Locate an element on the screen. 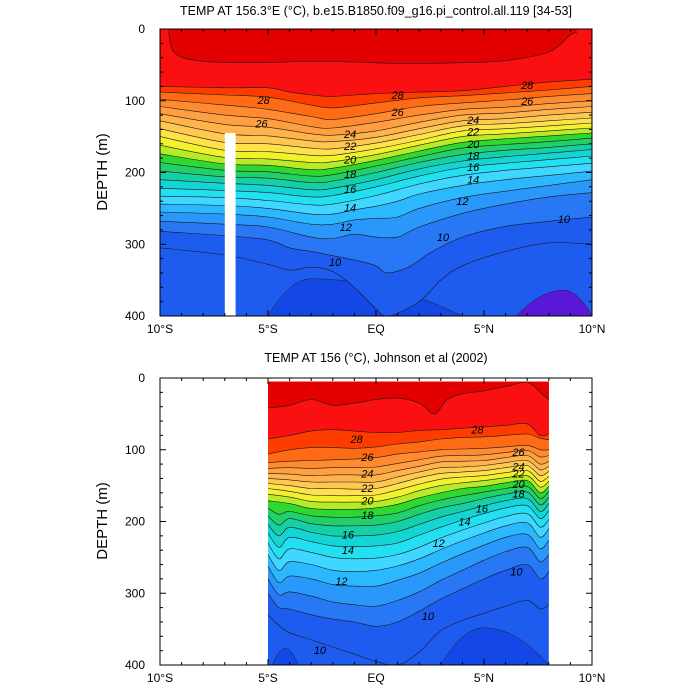 Image resolution: width=700 pixels, height=700 pixels. x-tick-label: EQ is located at coordinates (375, 678).